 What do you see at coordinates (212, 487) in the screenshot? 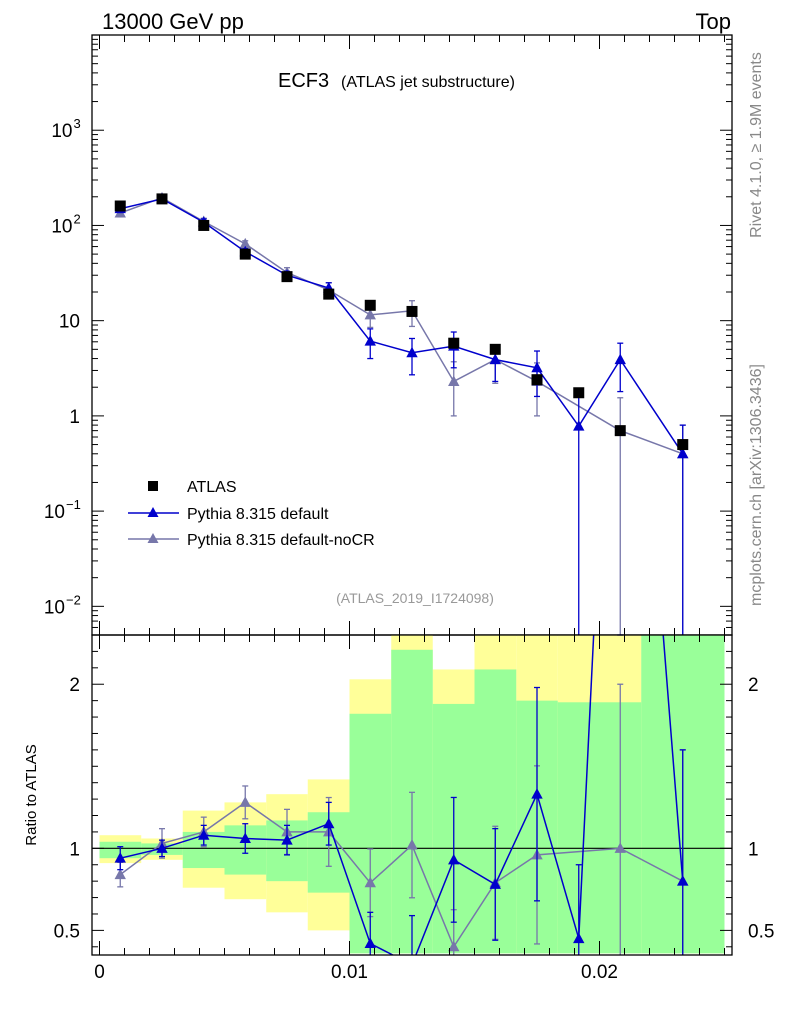
I see `legend-label-atlas: ATLAS` at bounding box center [212, 487].